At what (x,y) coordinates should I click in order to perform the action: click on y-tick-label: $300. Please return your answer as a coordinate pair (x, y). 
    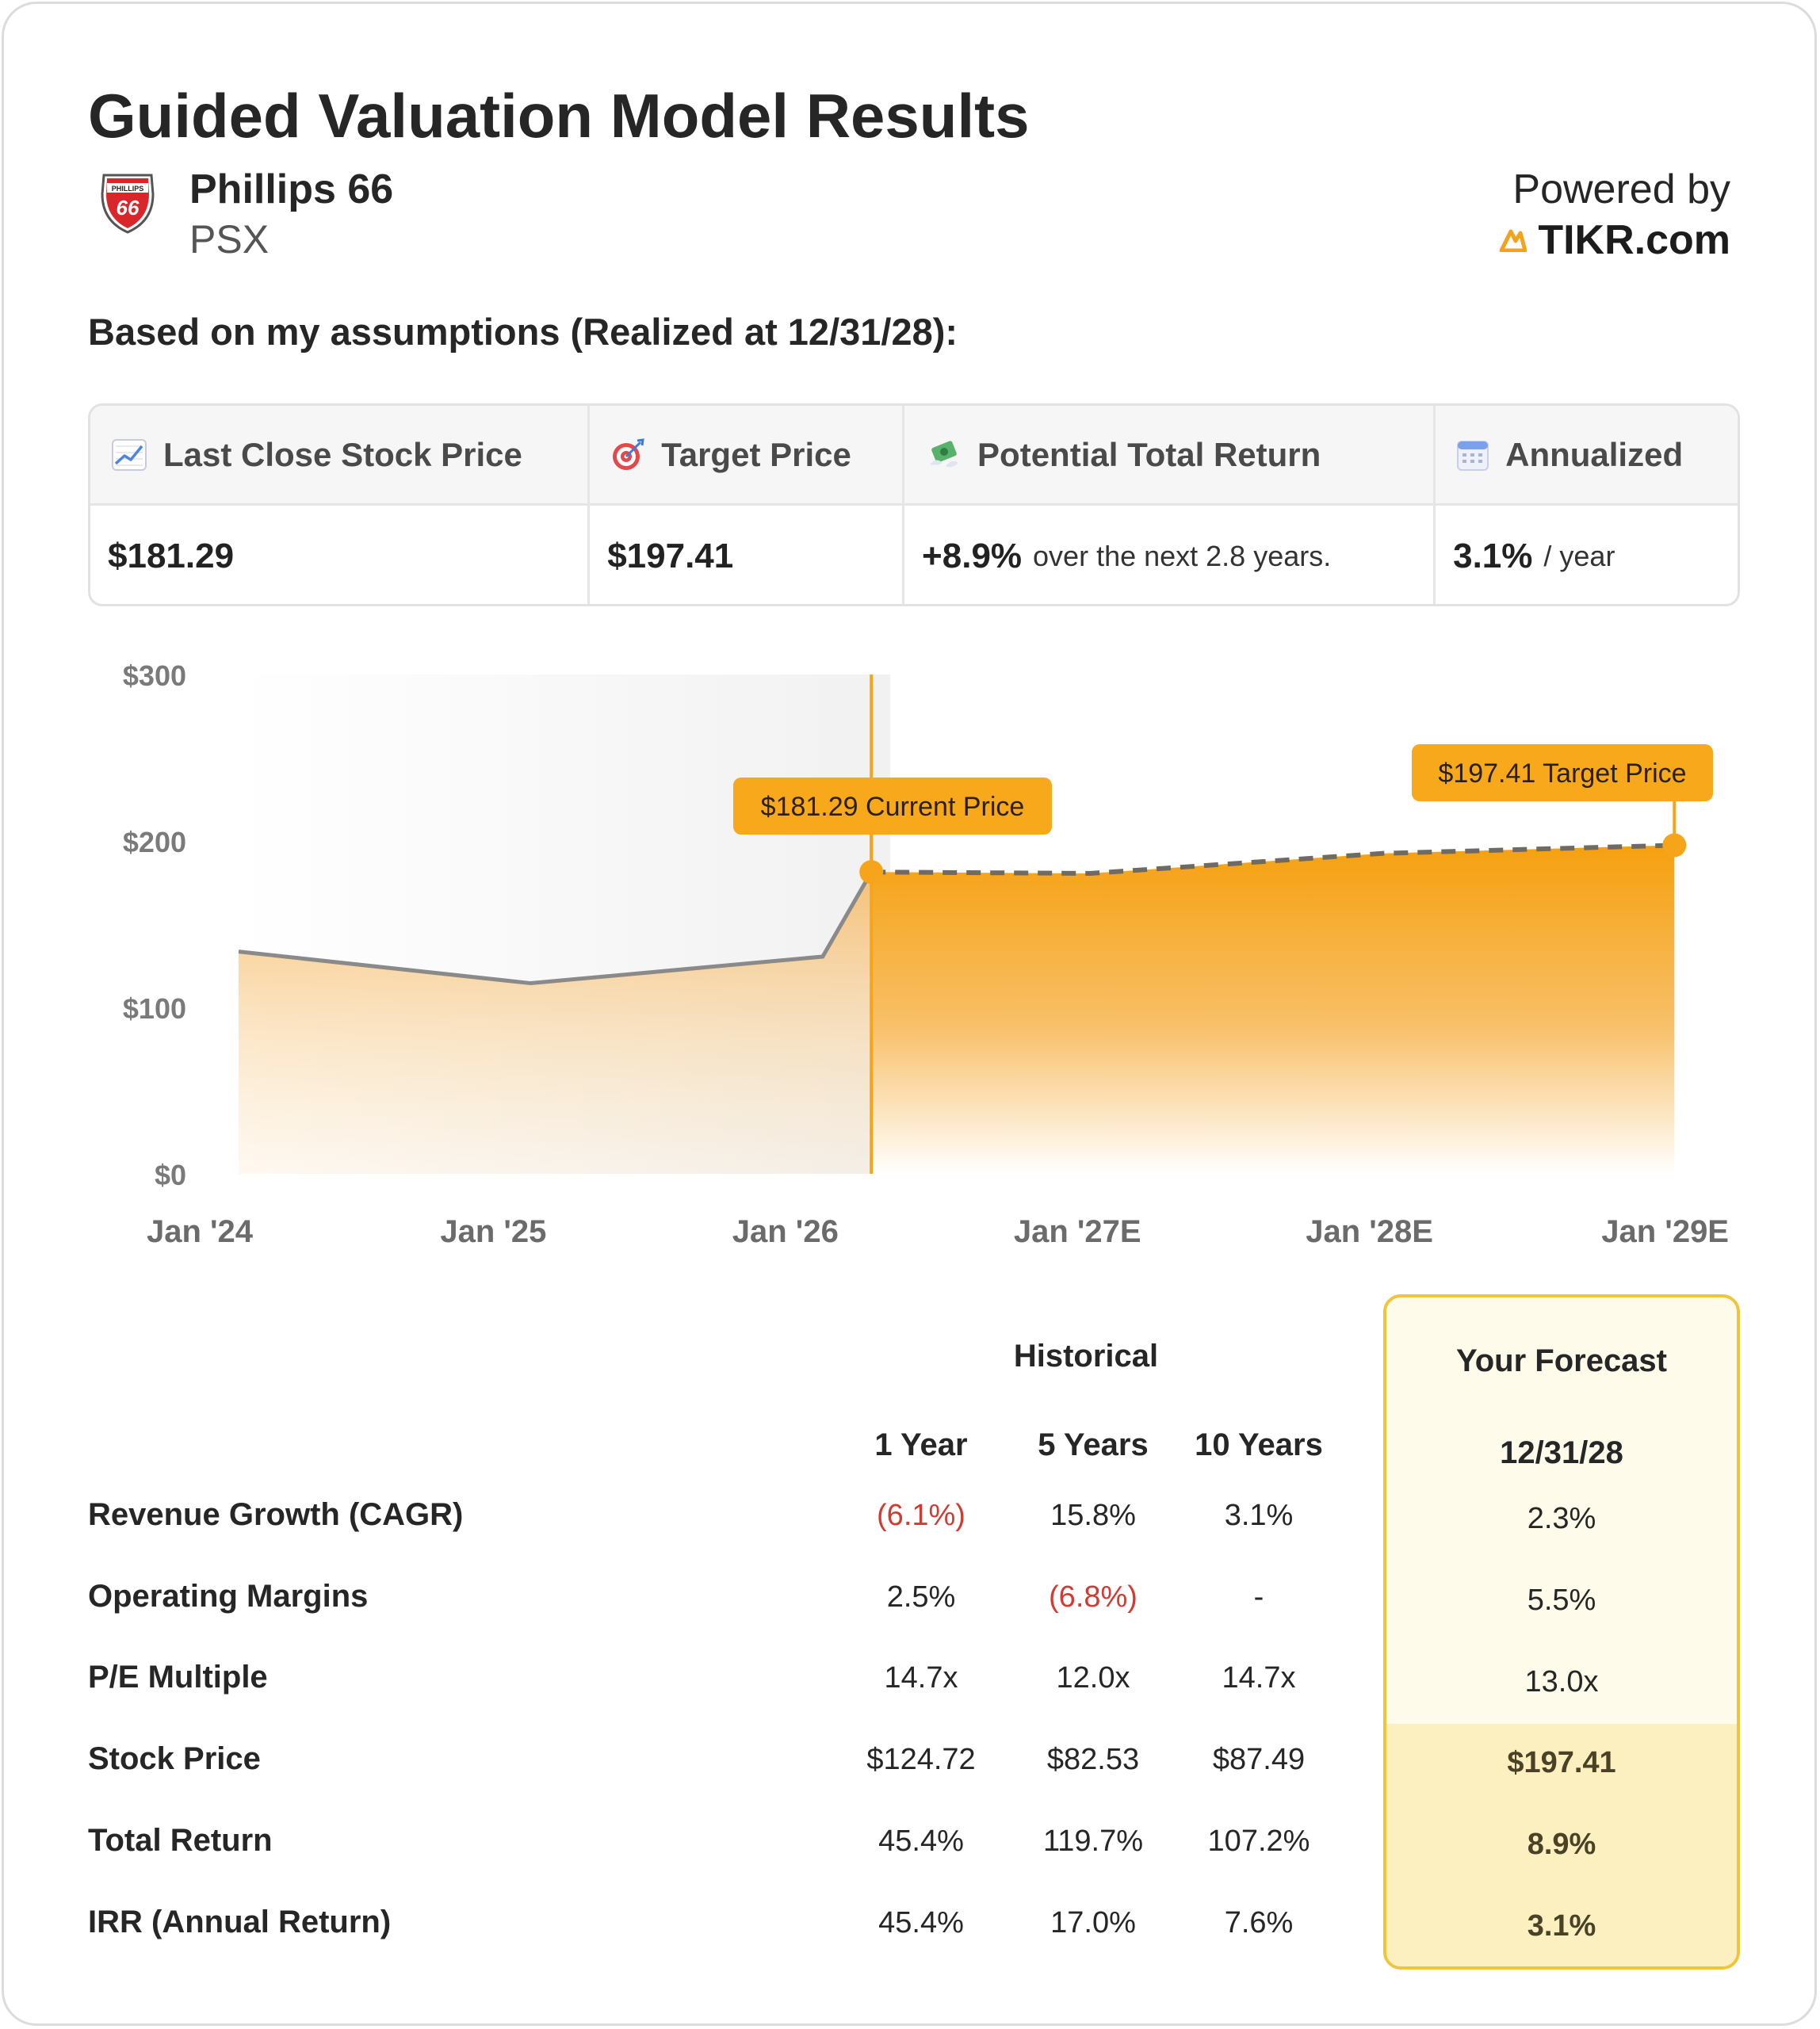
    Looking at the image, I should click on (154, 675).